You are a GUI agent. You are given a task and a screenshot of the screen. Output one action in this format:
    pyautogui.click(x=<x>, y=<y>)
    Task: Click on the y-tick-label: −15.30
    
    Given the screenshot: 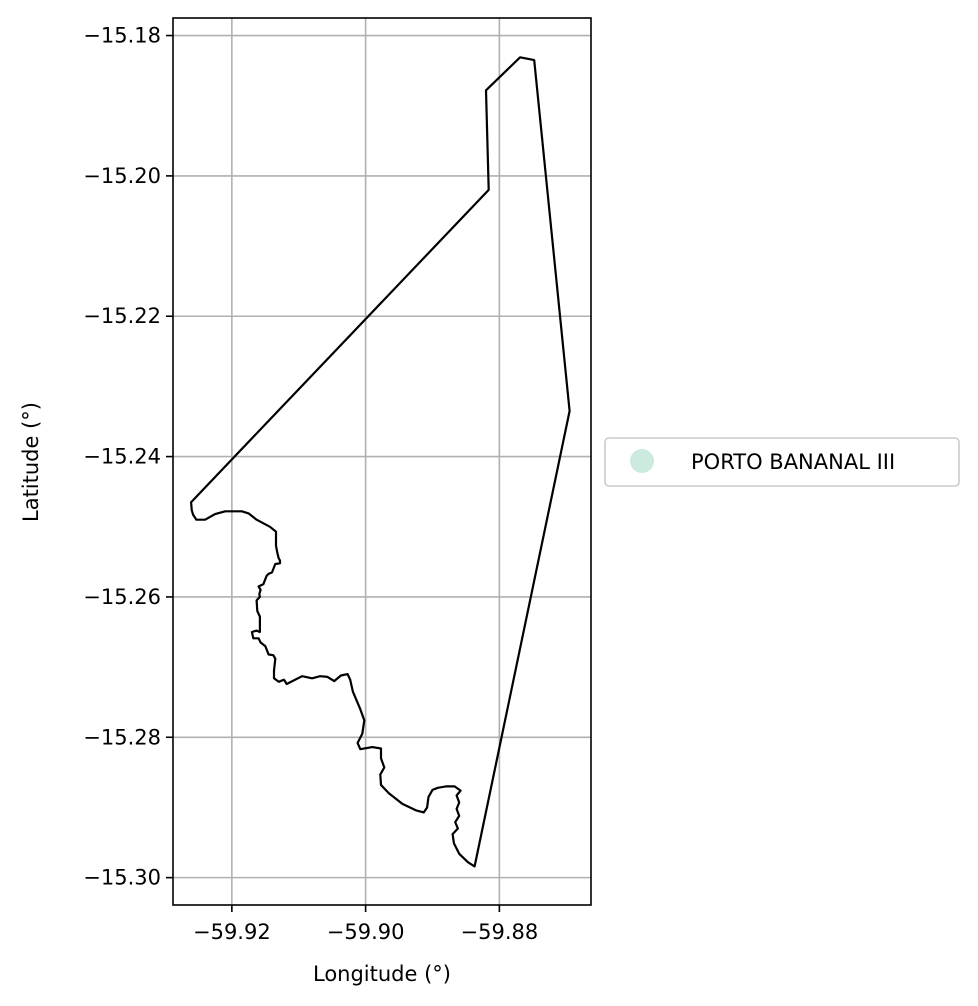 What is the action you would take?
    pyautogui.click(x=122, y=878)
    